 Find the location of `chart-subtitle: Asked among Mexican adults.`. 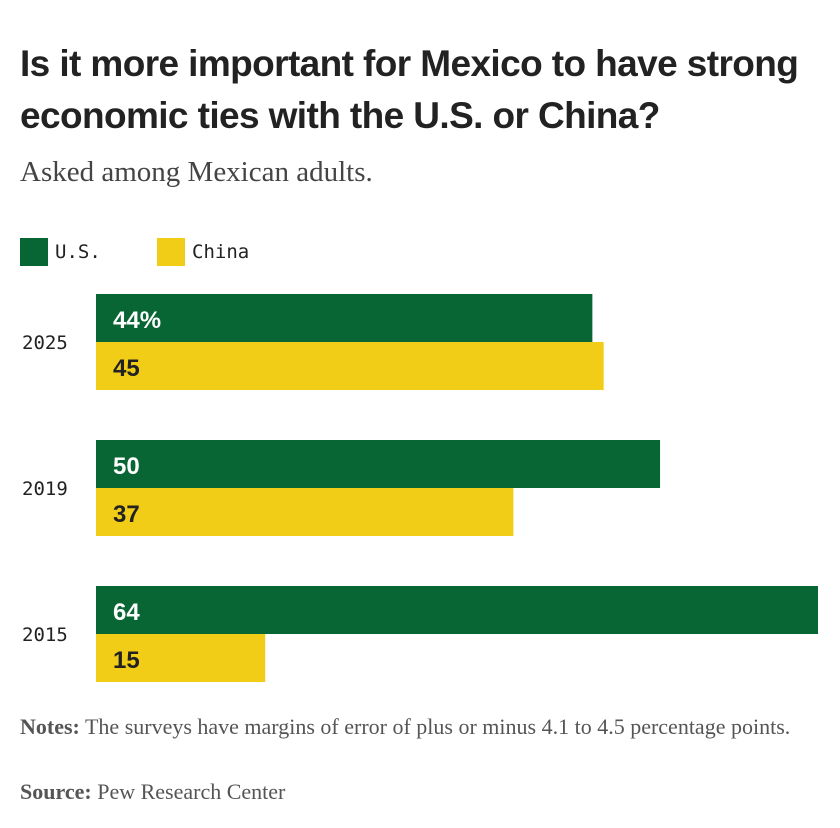

chart-subtitle: Asked among Mexican adults. is located at coordinates (196, 172).